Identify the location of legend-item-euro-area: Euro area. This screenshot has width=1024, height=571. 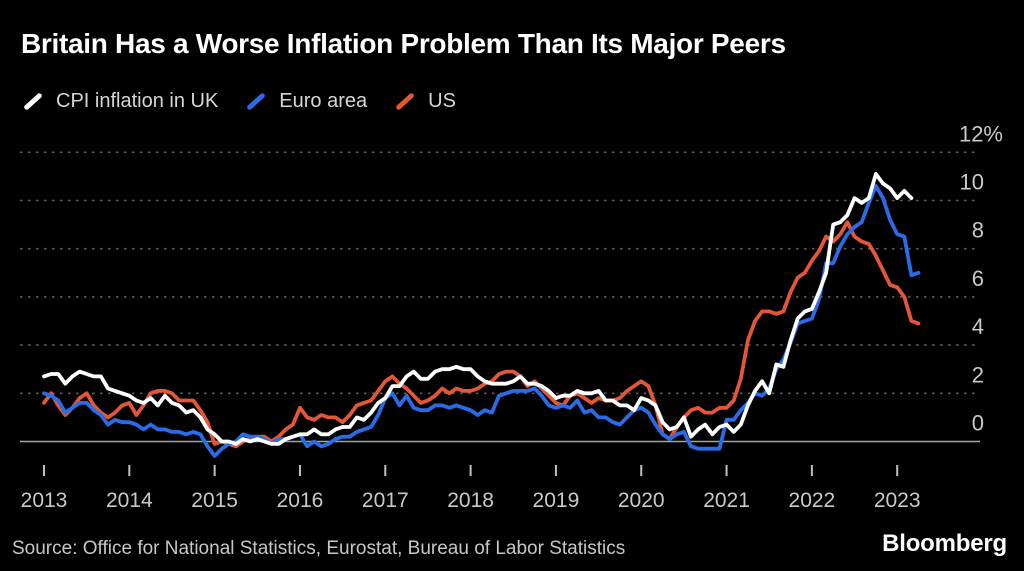
(306, 101).